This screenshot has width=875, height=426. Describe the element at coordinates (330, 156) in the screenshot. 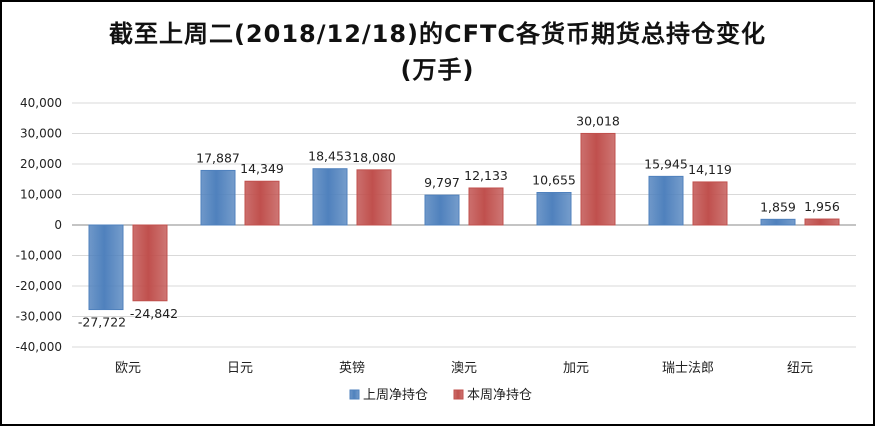

I see `data-label: 18,453` at that location.